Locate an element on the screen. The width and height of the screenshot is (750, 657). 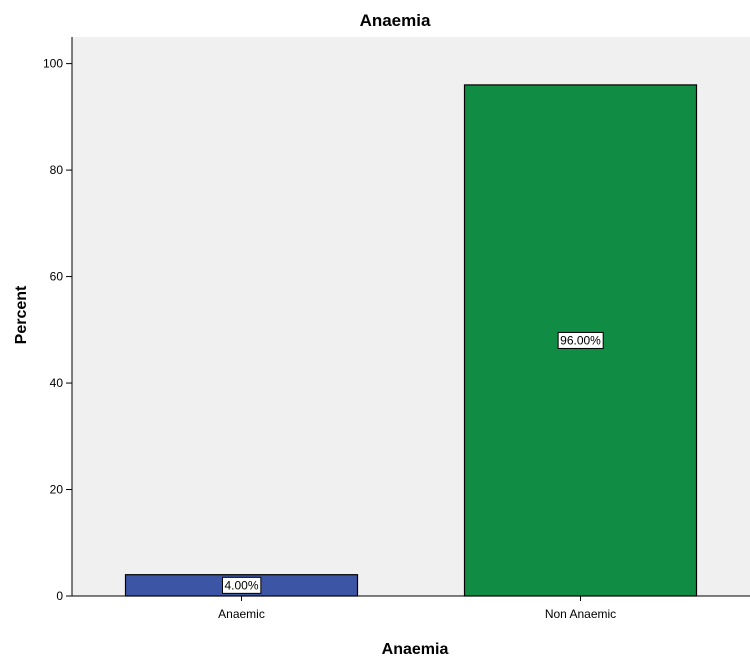
y-axis: 0 20 40 60 80 100 is located at coordinates (58, 320).